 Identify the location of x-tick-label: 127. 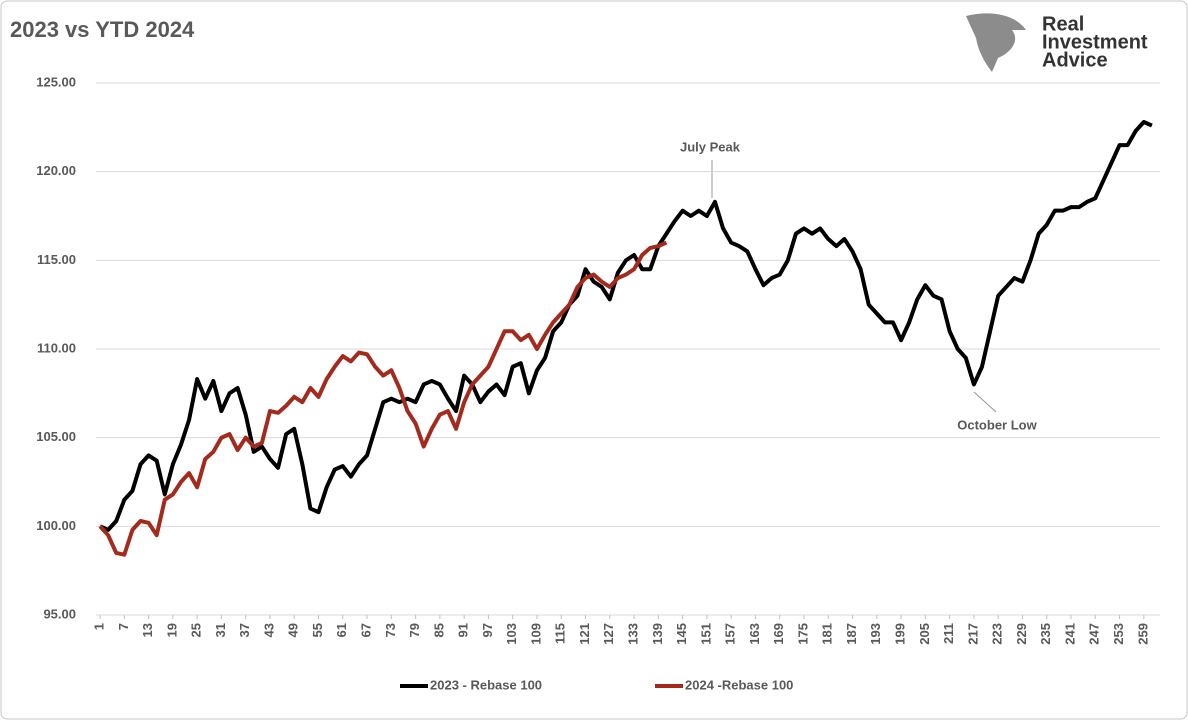
(608, 634).